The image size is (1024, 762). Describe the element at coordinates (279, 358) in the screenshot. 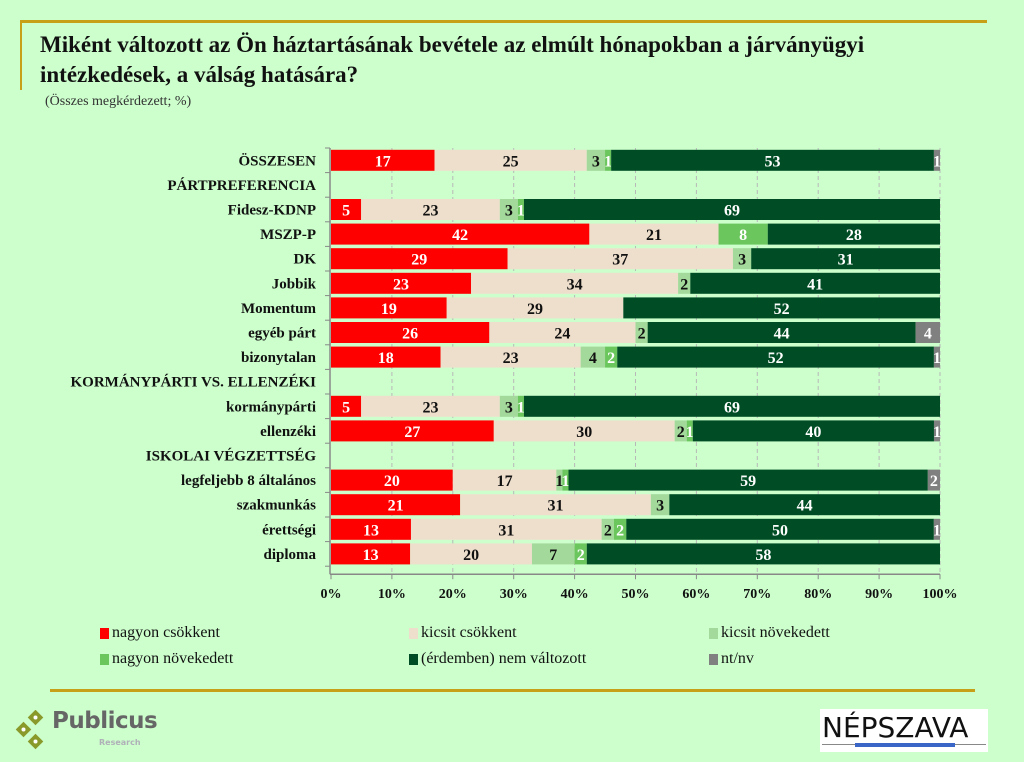

I see `category-label: bizonytalan` at that location.